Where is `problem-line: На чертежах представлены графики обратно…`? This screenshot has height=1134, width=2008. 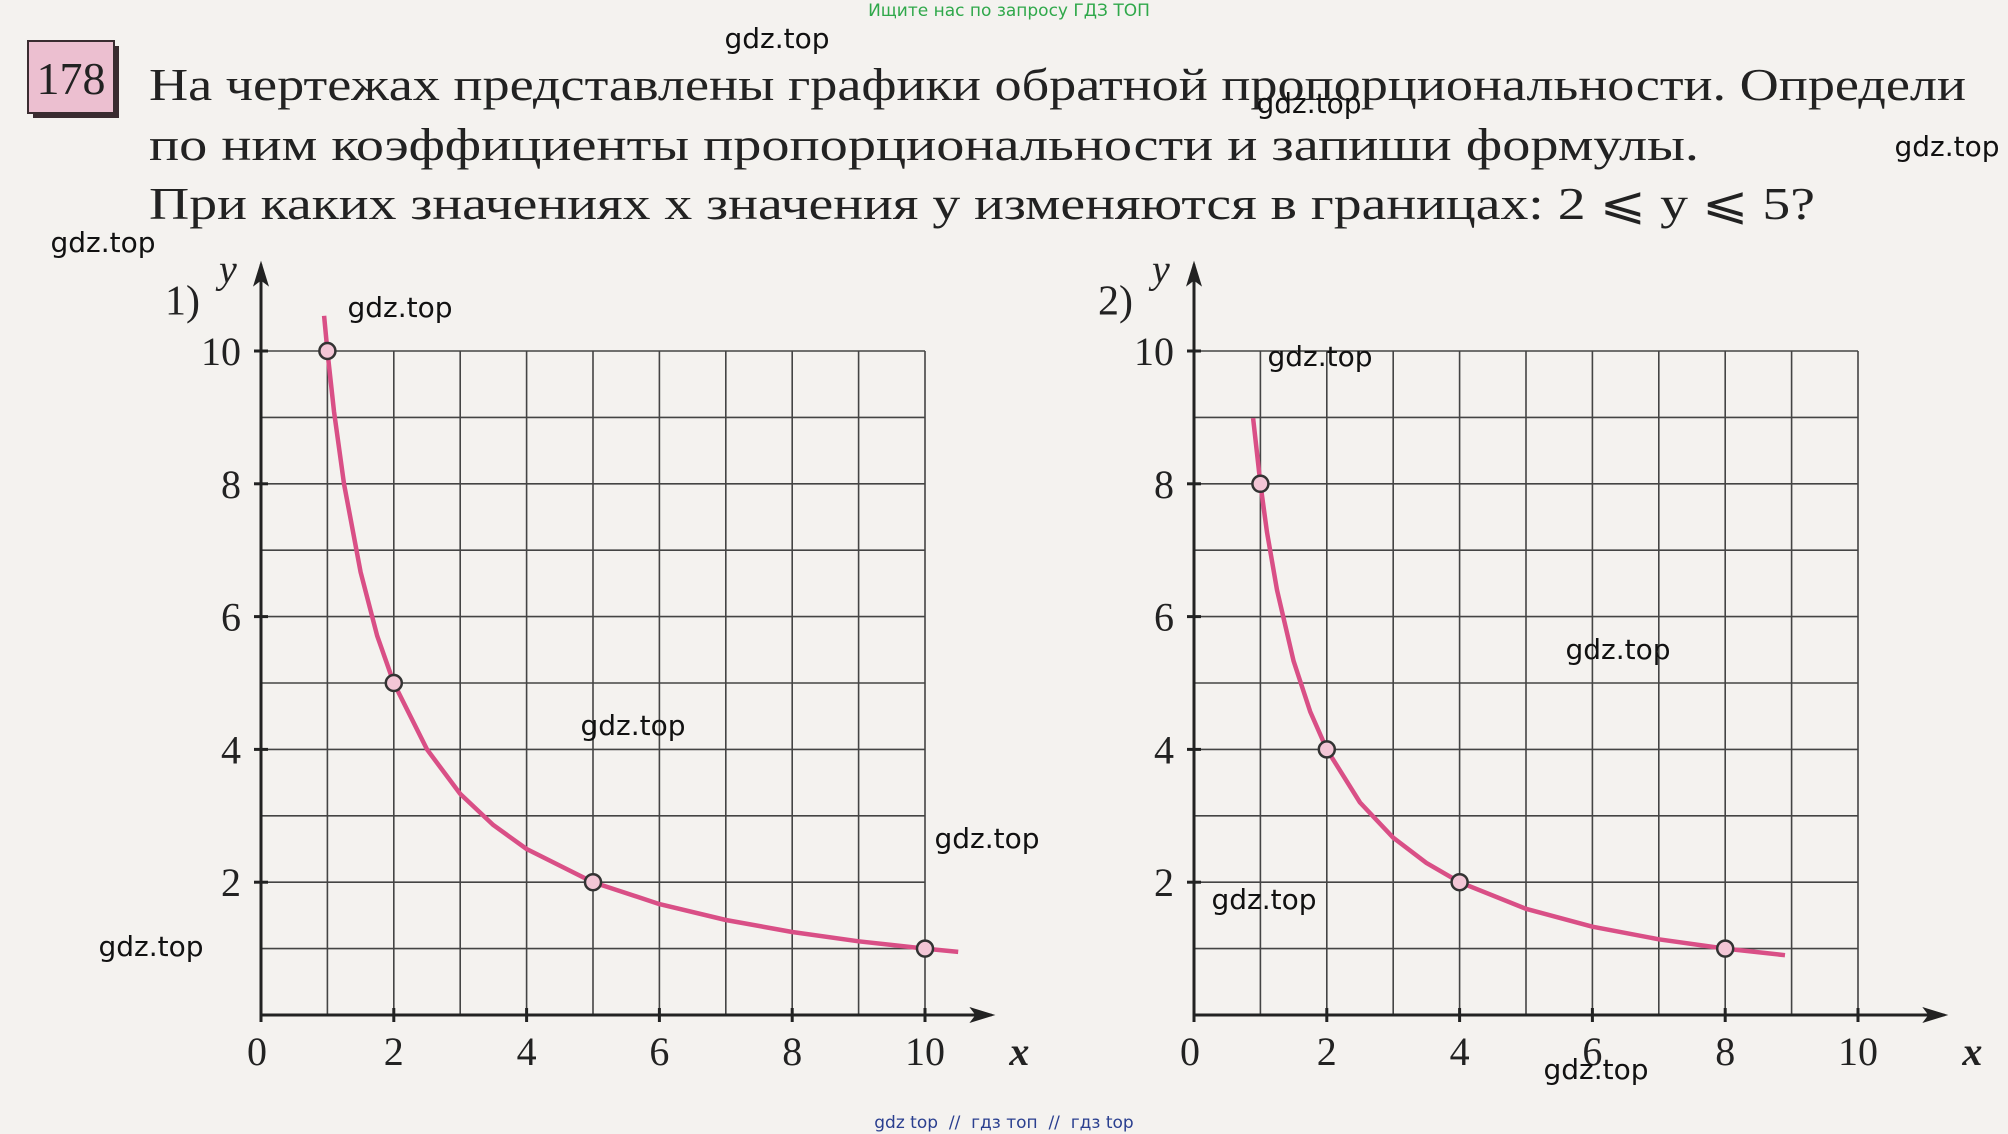
problem-line: На чертежах представлены графики обратно… is located at coordinates (1057, 84).